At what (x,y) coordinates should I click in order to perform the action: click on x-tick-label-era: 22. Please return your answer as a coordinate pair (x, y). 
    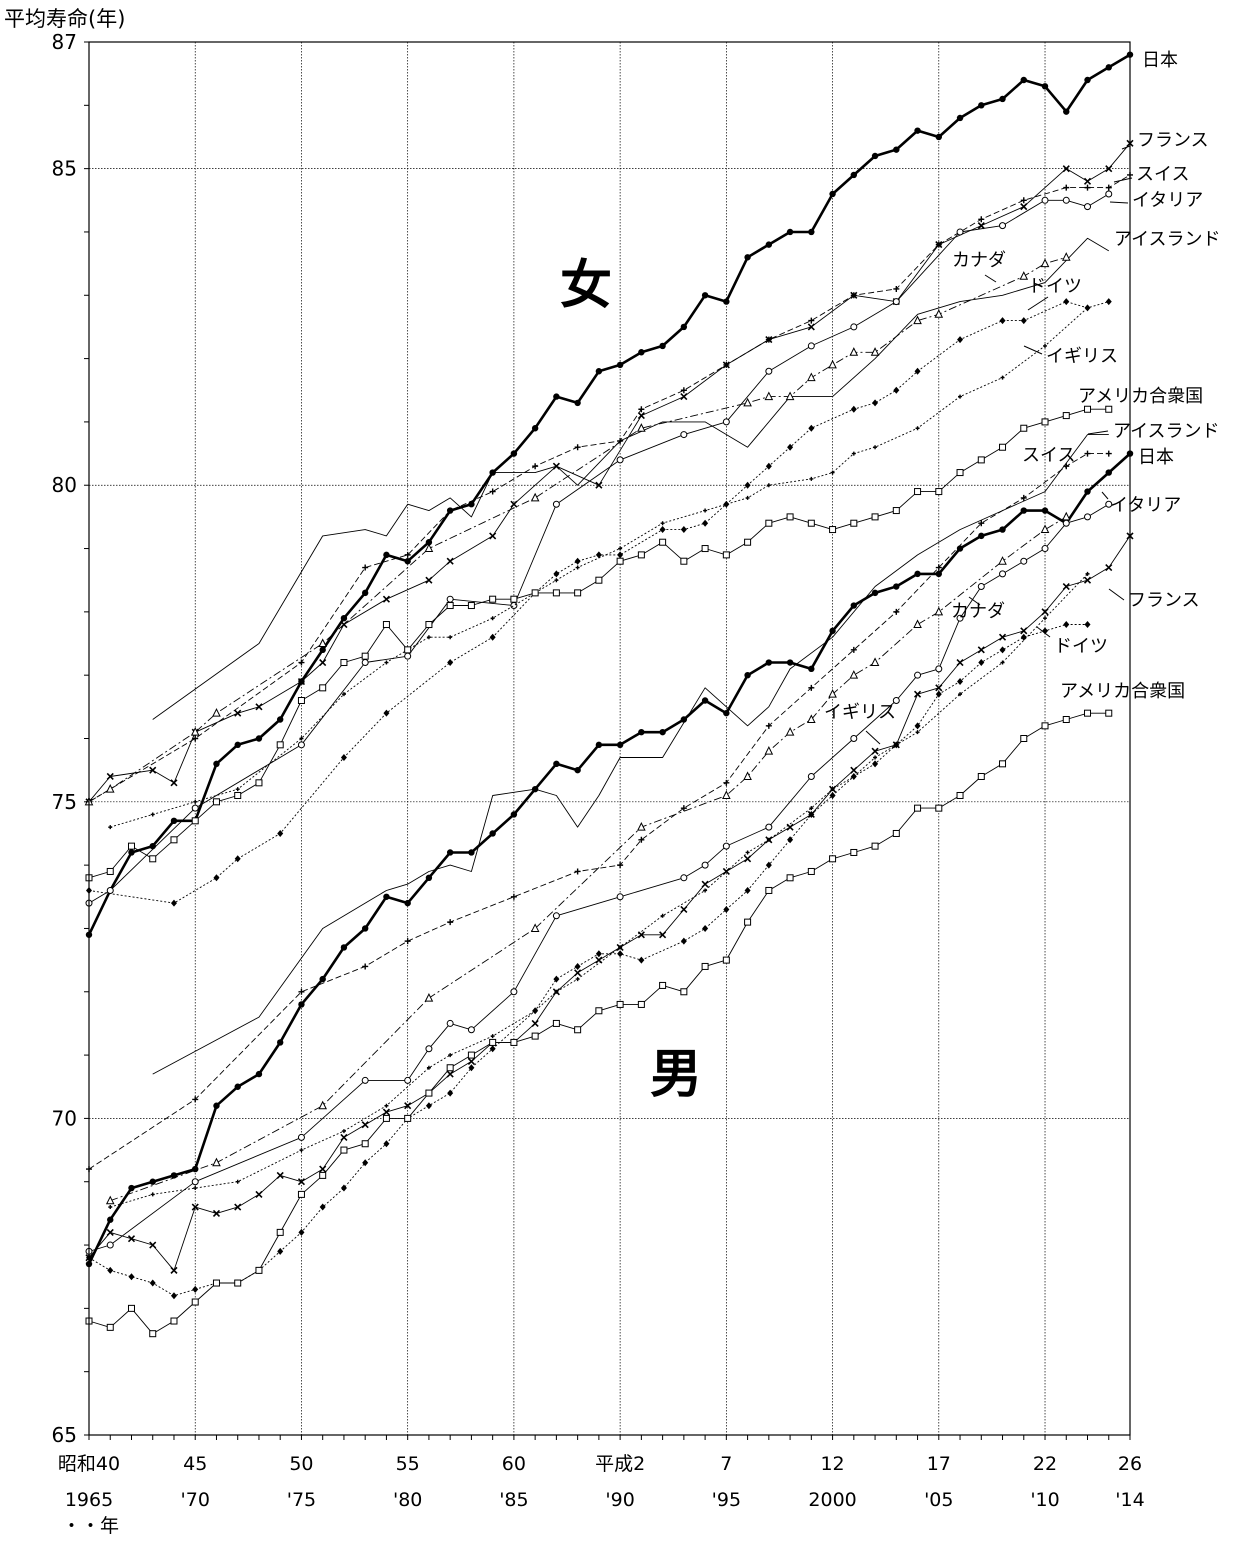
    Looking at the image, I should click on (1045, 1464).